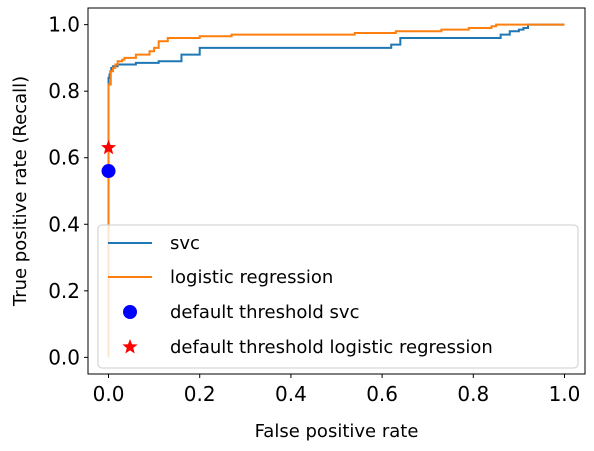 The image size is (594, 451). I want to click on x-tick-label: 0.4, so click(291, 394).